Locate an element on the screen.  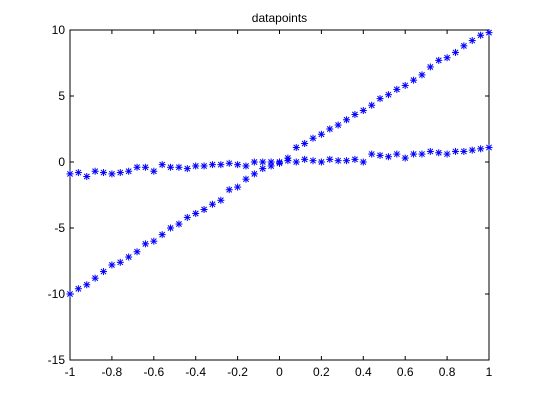
y-tick-label: -15 is located at coordinates (57, 360).